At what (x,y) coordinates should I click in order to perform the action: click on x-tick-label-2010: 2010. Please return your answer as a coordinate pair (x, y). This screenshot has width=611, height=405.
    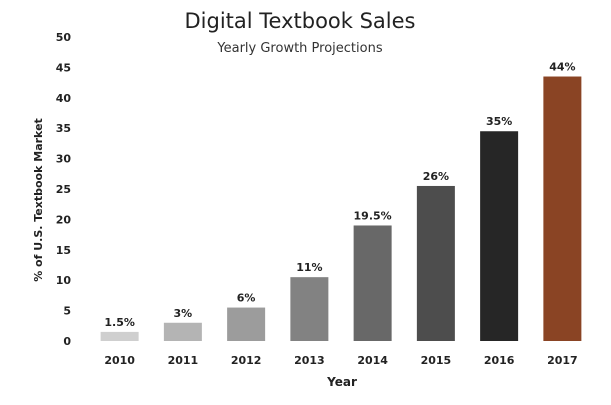
    Looking at the image, I should click on (119, 360).